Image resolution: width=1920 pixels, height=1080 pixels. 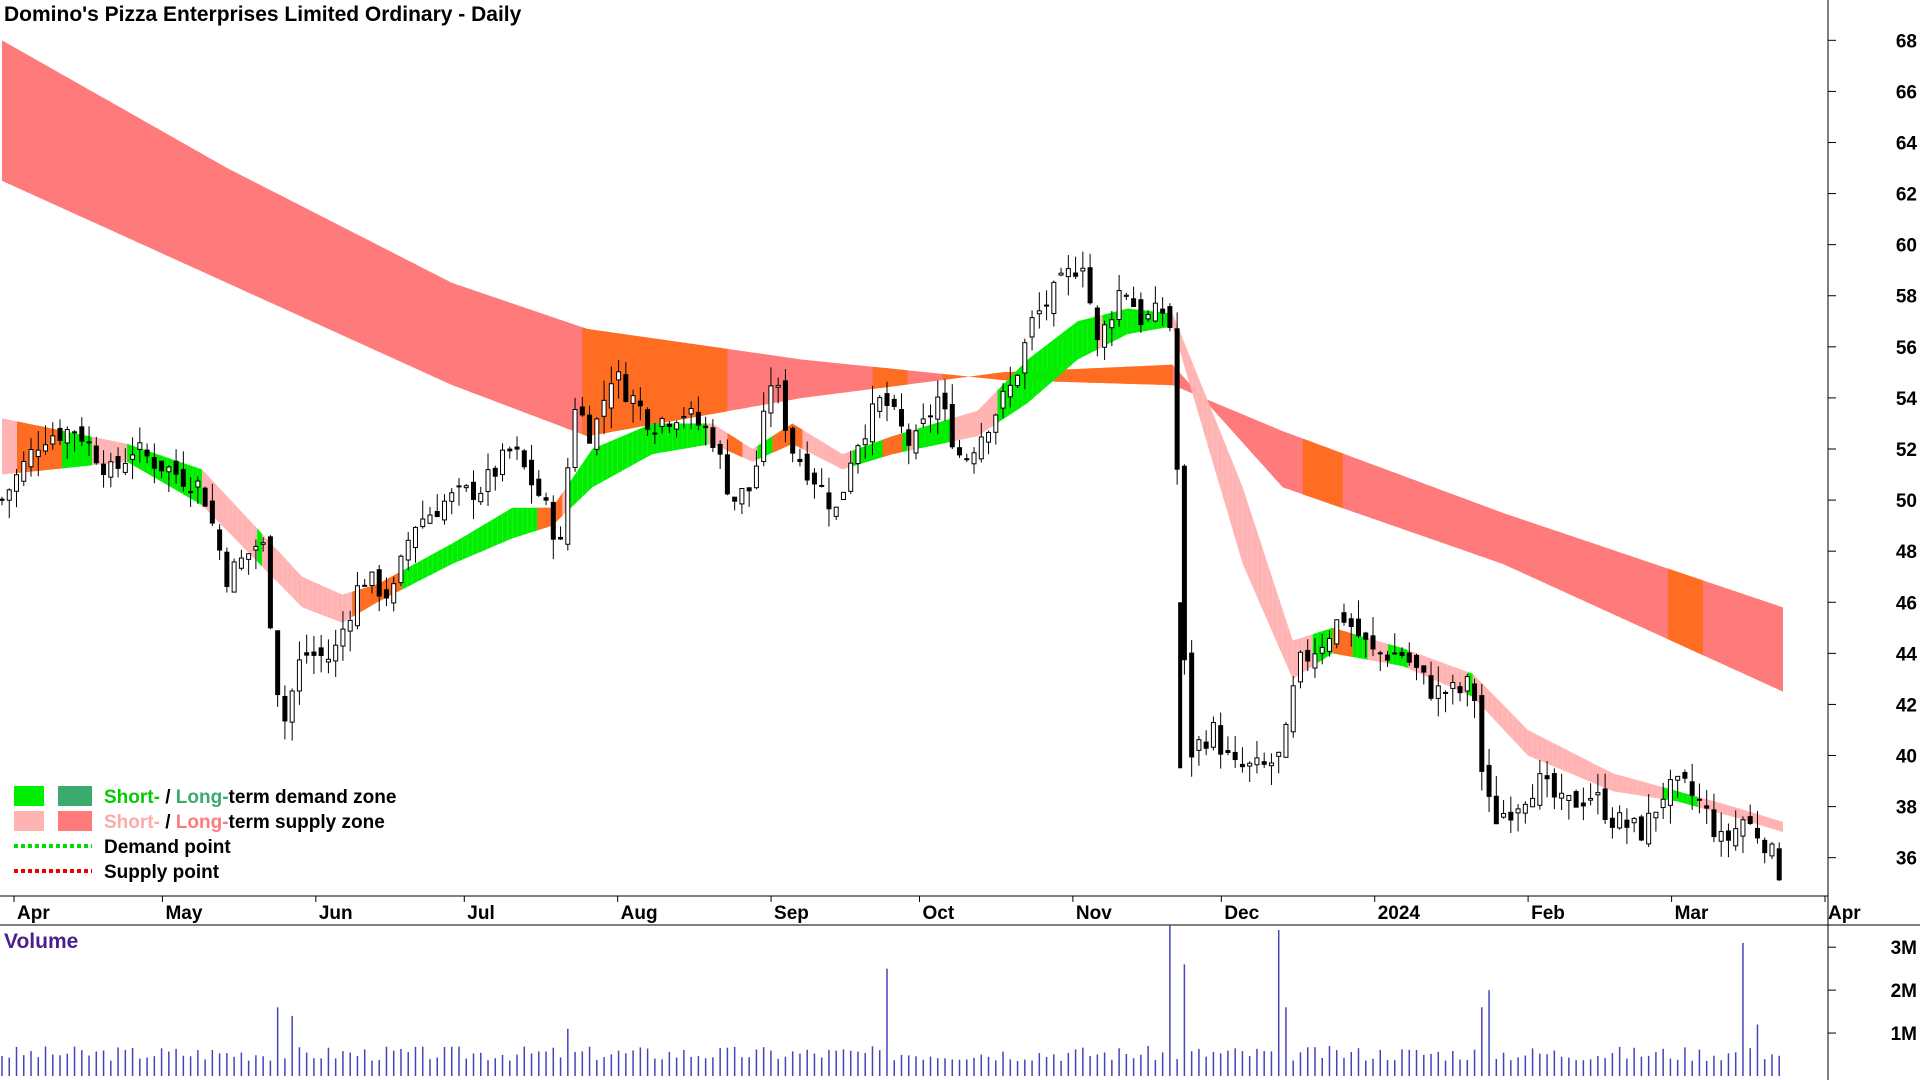 What do you see at coordinates (1906, 195) in the screenshot?
I see `price-tick-label: 62` at bounding box center [1906, 195].